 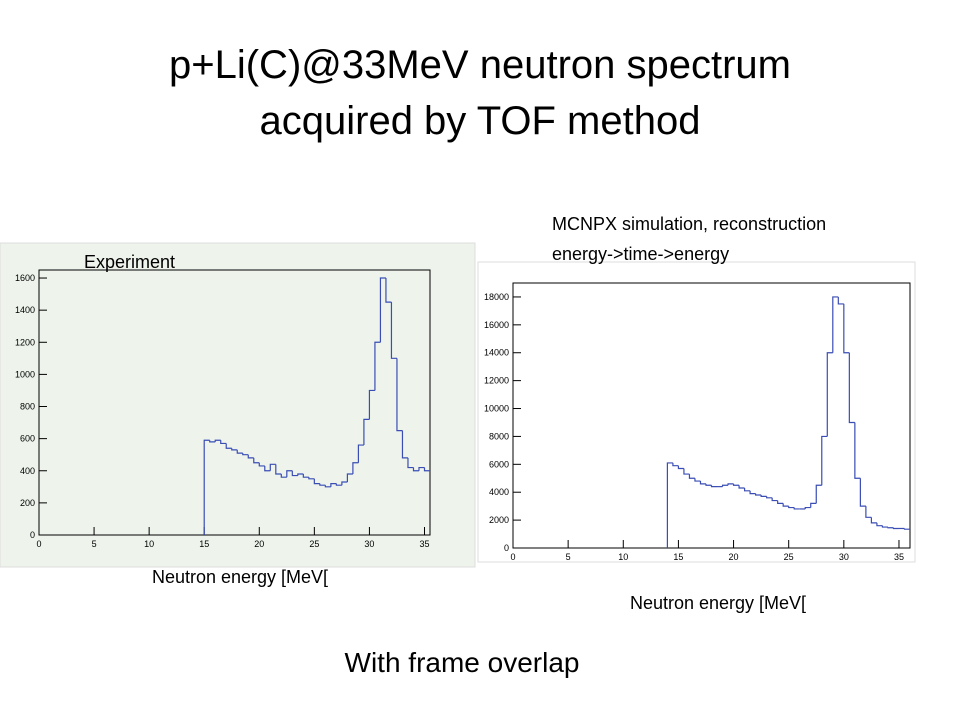 What do you see at coordinates (25, 278) in the screenshot?
I see `y-tick-label: 1600` at bounding box center [25, 278].